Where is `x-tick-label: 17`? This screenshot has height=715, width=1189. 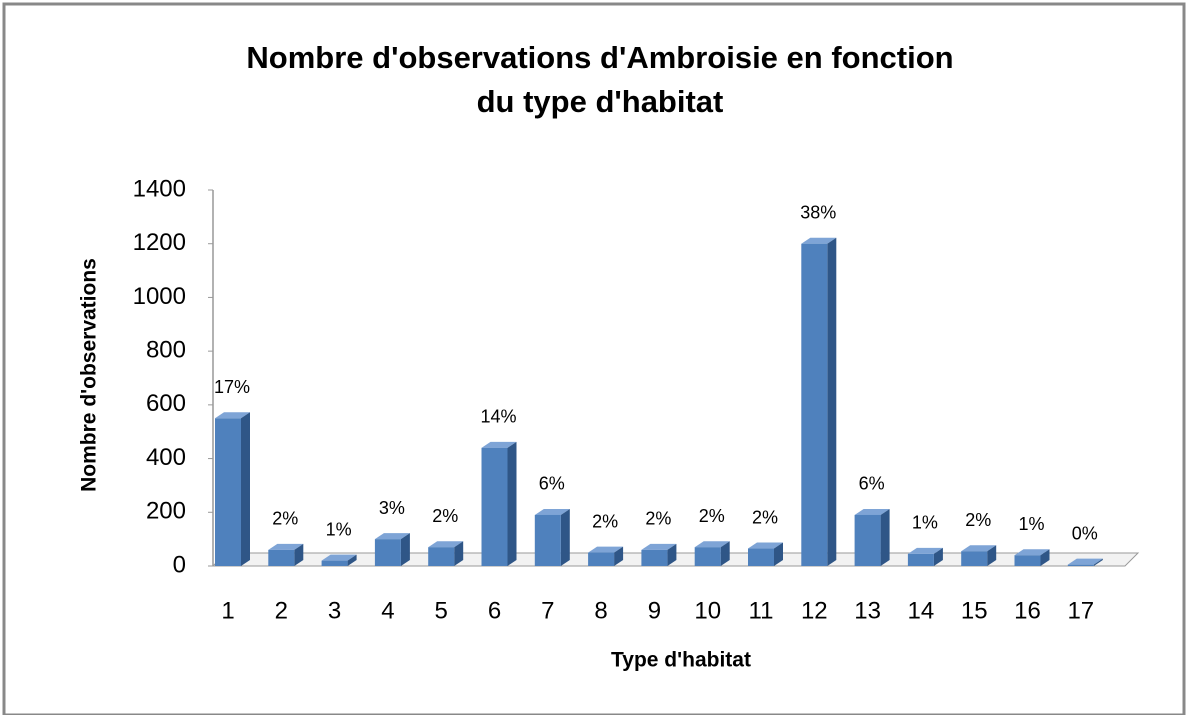 x-tick-label: 17 is located at coordinates (1080, 610).